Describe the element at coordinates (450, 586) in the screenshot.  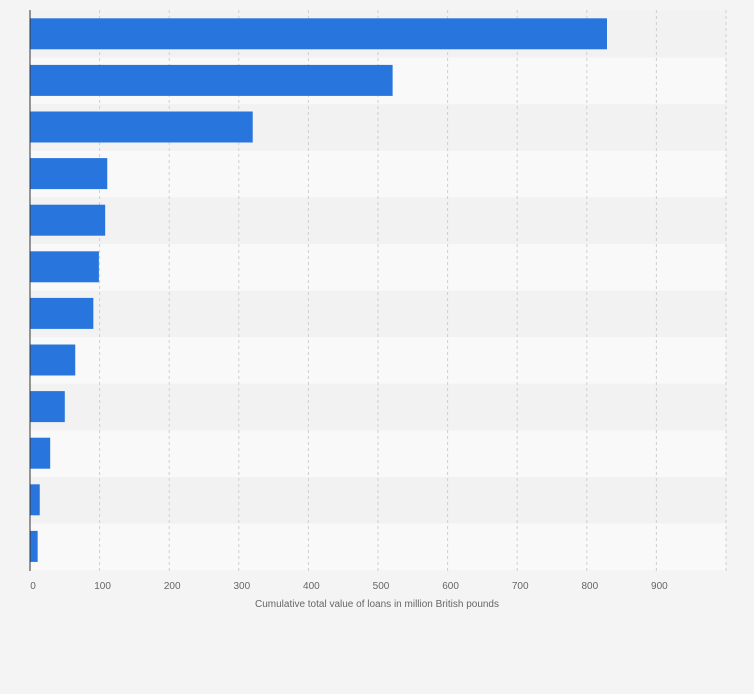
I see `x-tick-label: 600` at that location.